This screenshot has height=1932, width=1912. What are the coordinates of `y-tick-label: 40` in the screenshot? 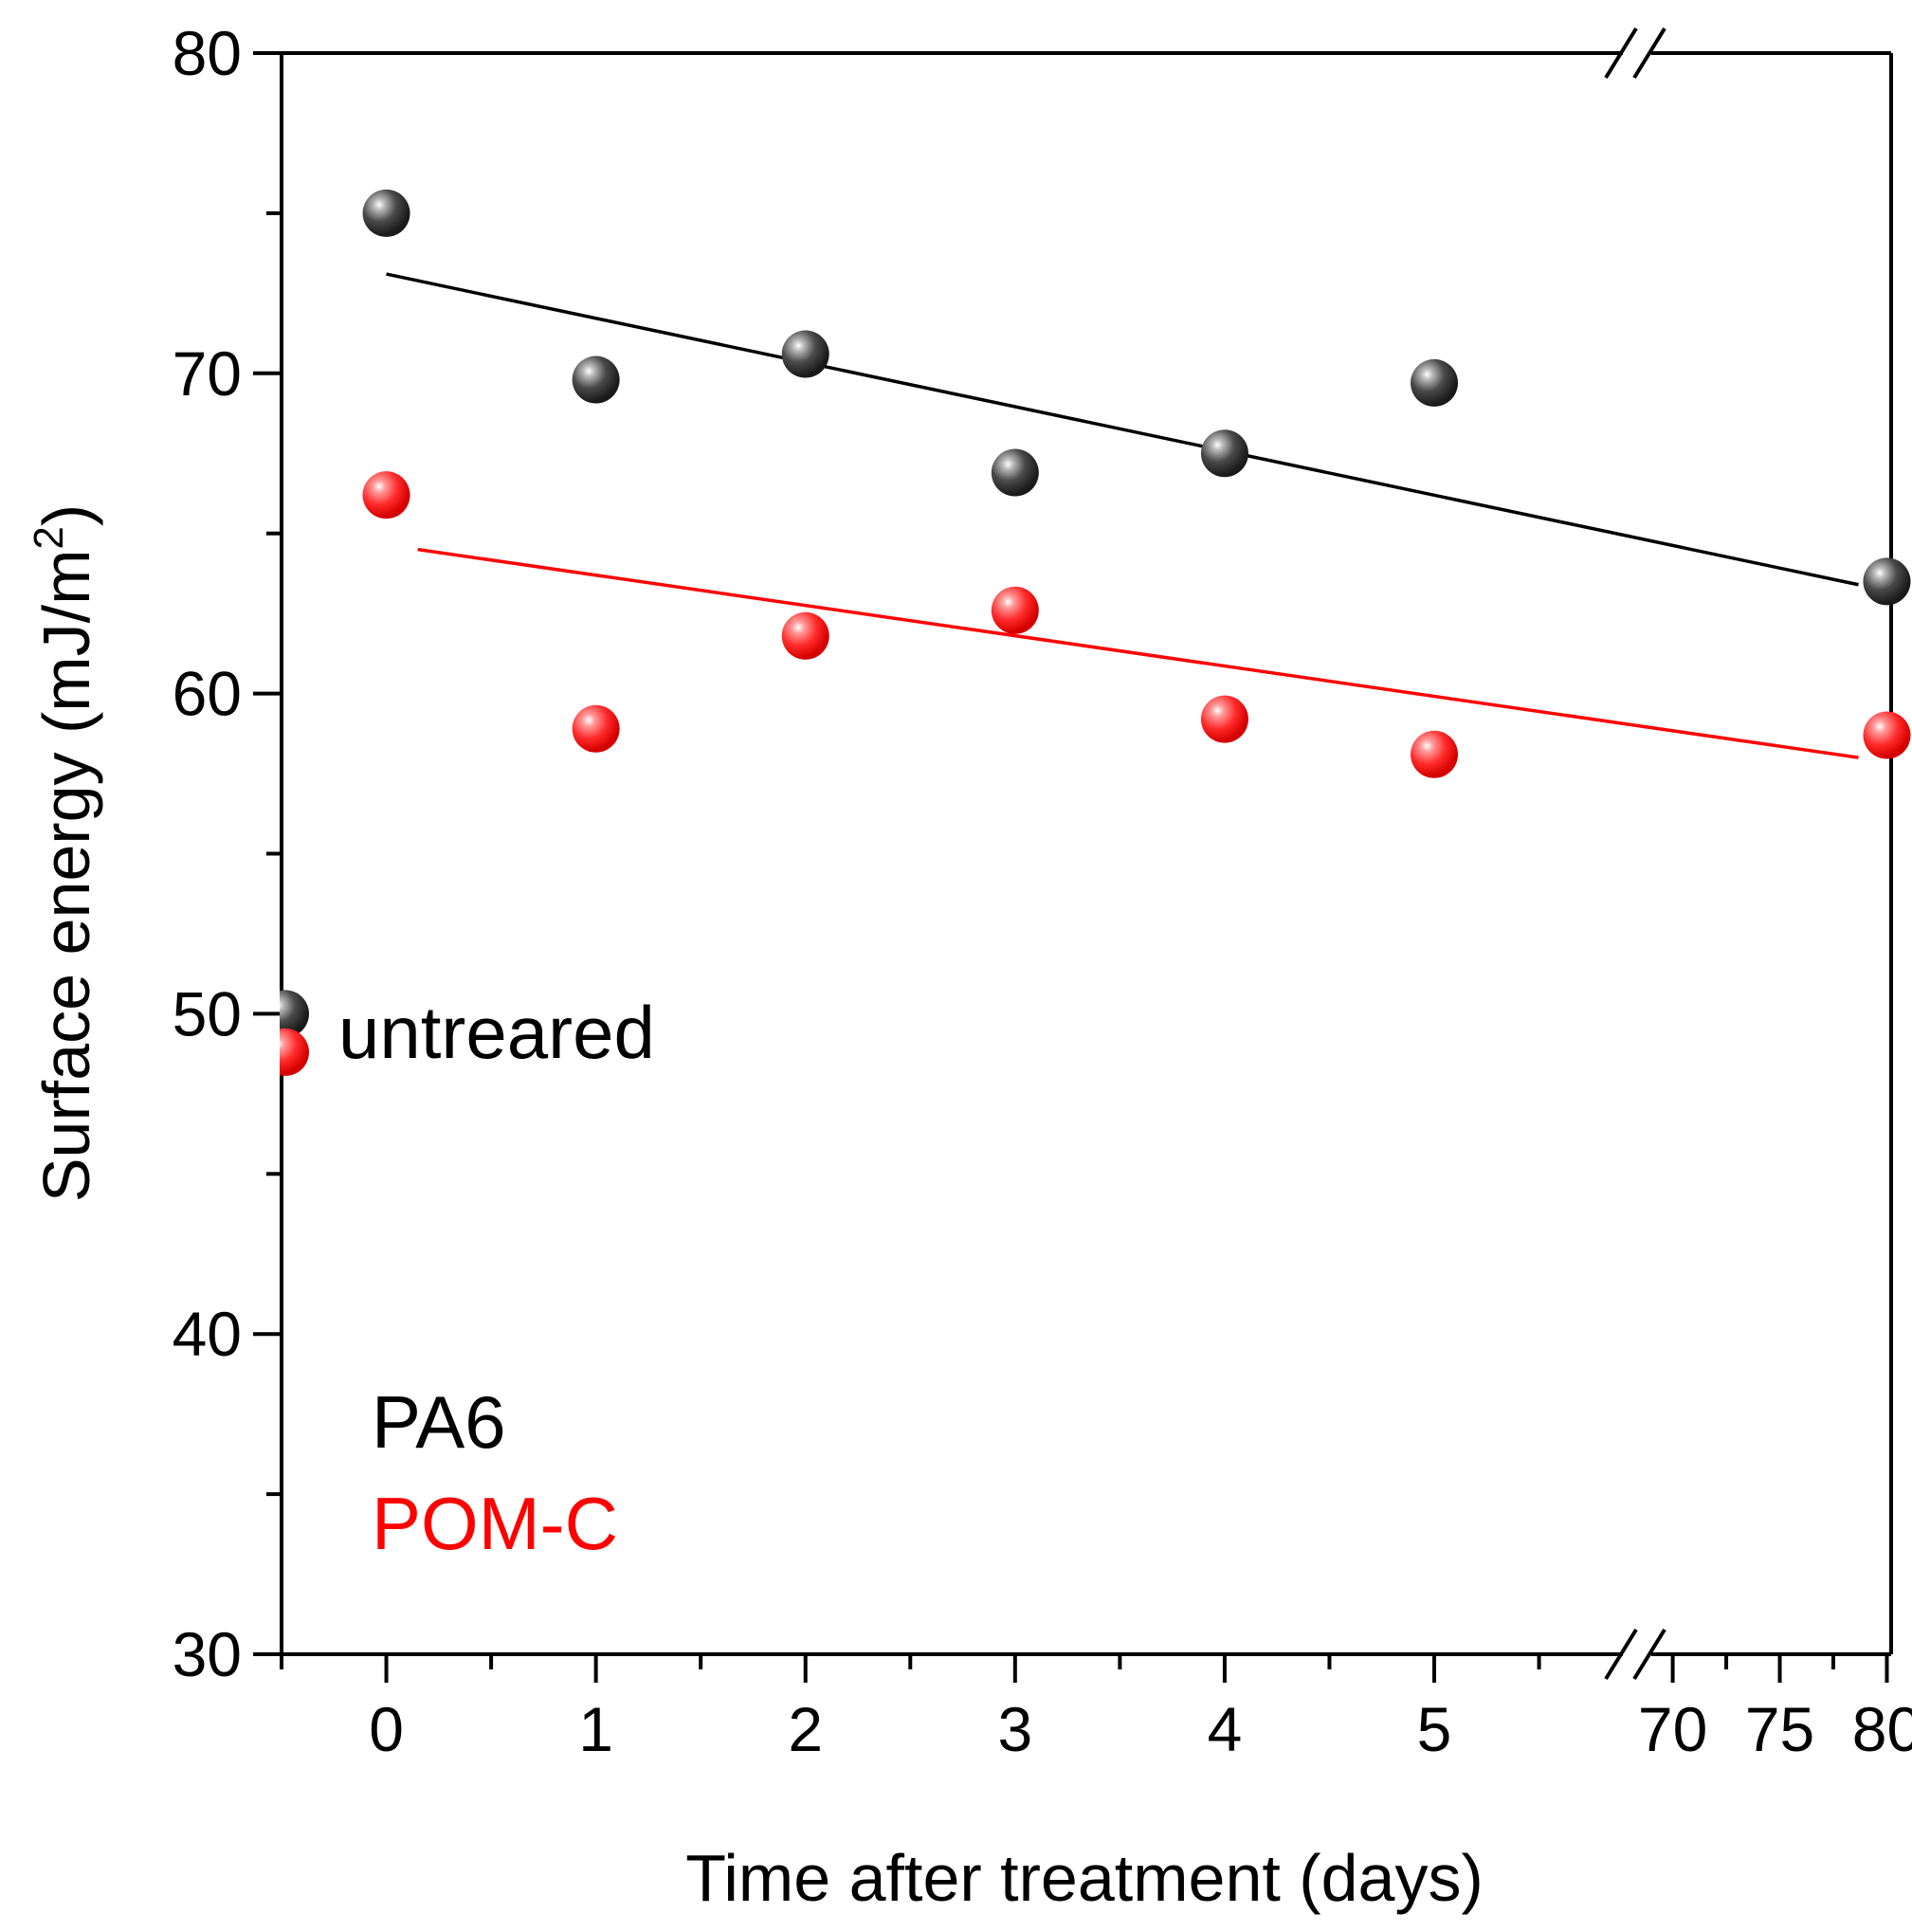 It's located at (208, 1334).